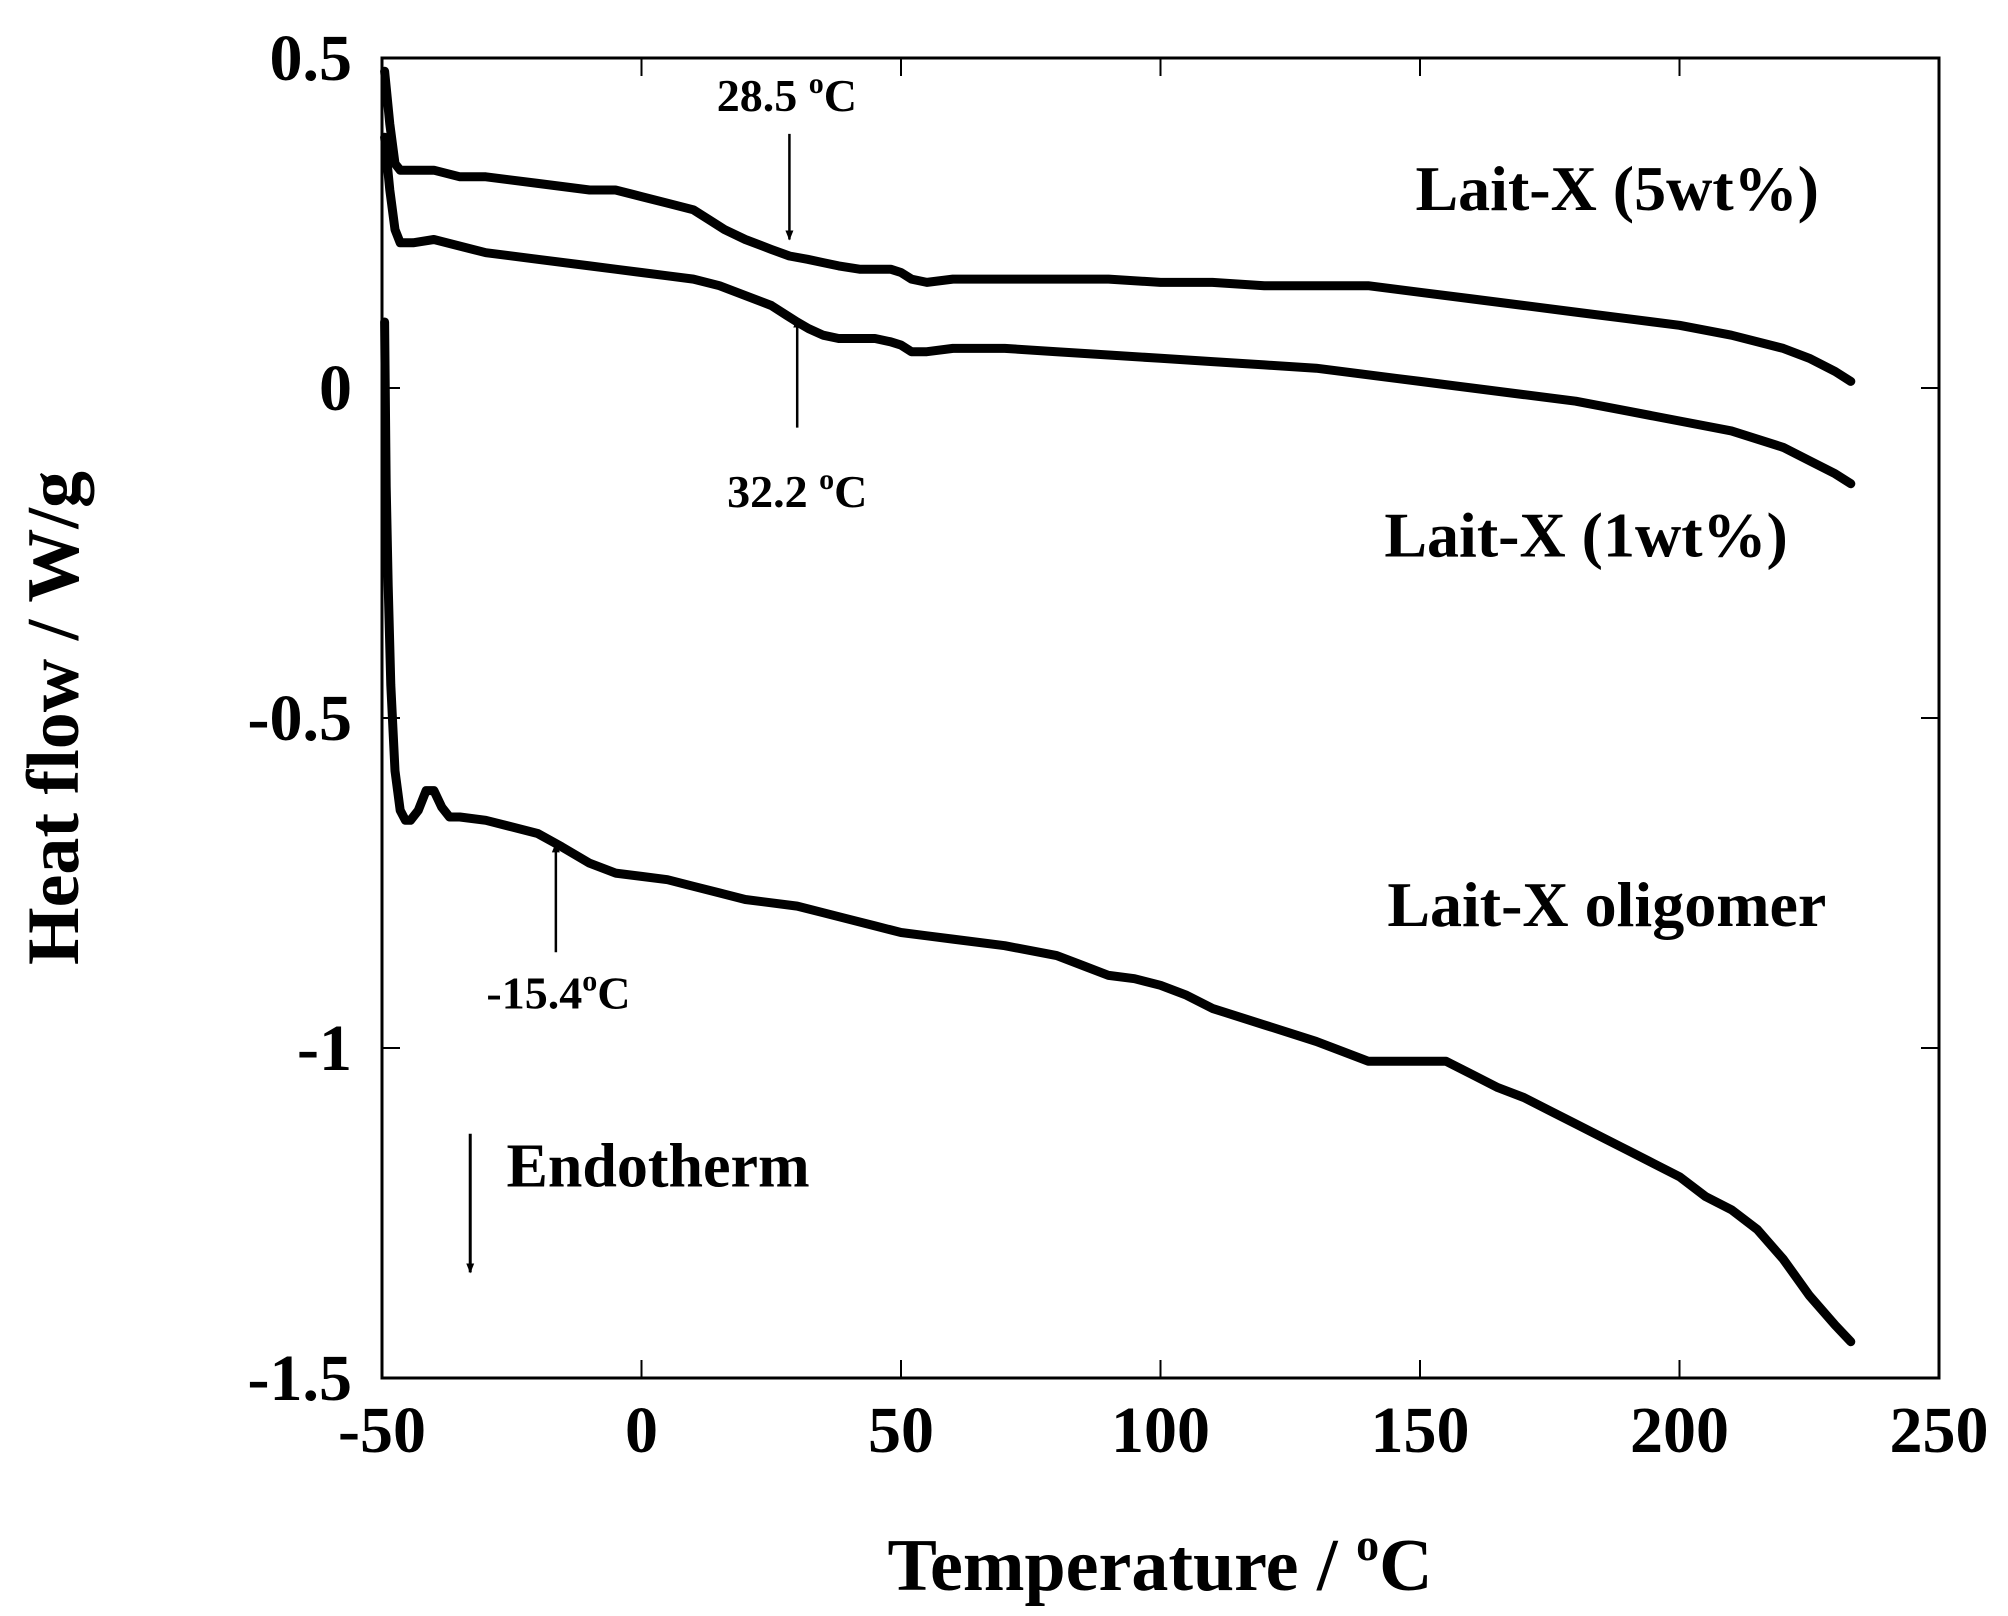  What do you see at coordinates (797, 490) in the screenshot?
I see `transition-temp-label: 32.2 oC` at bounding box center [797, 490].